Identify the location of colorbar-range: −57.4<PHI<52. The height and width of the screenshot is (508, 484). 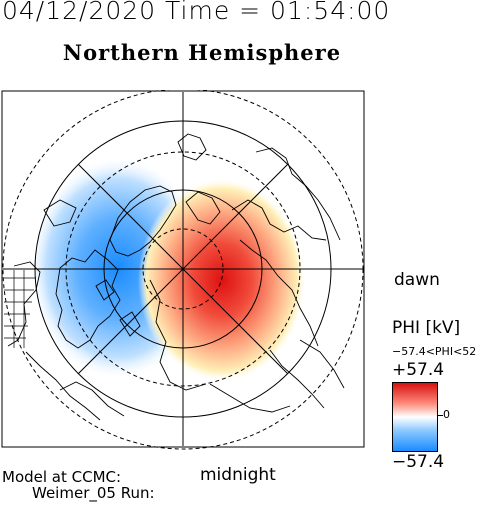
(434, 351).